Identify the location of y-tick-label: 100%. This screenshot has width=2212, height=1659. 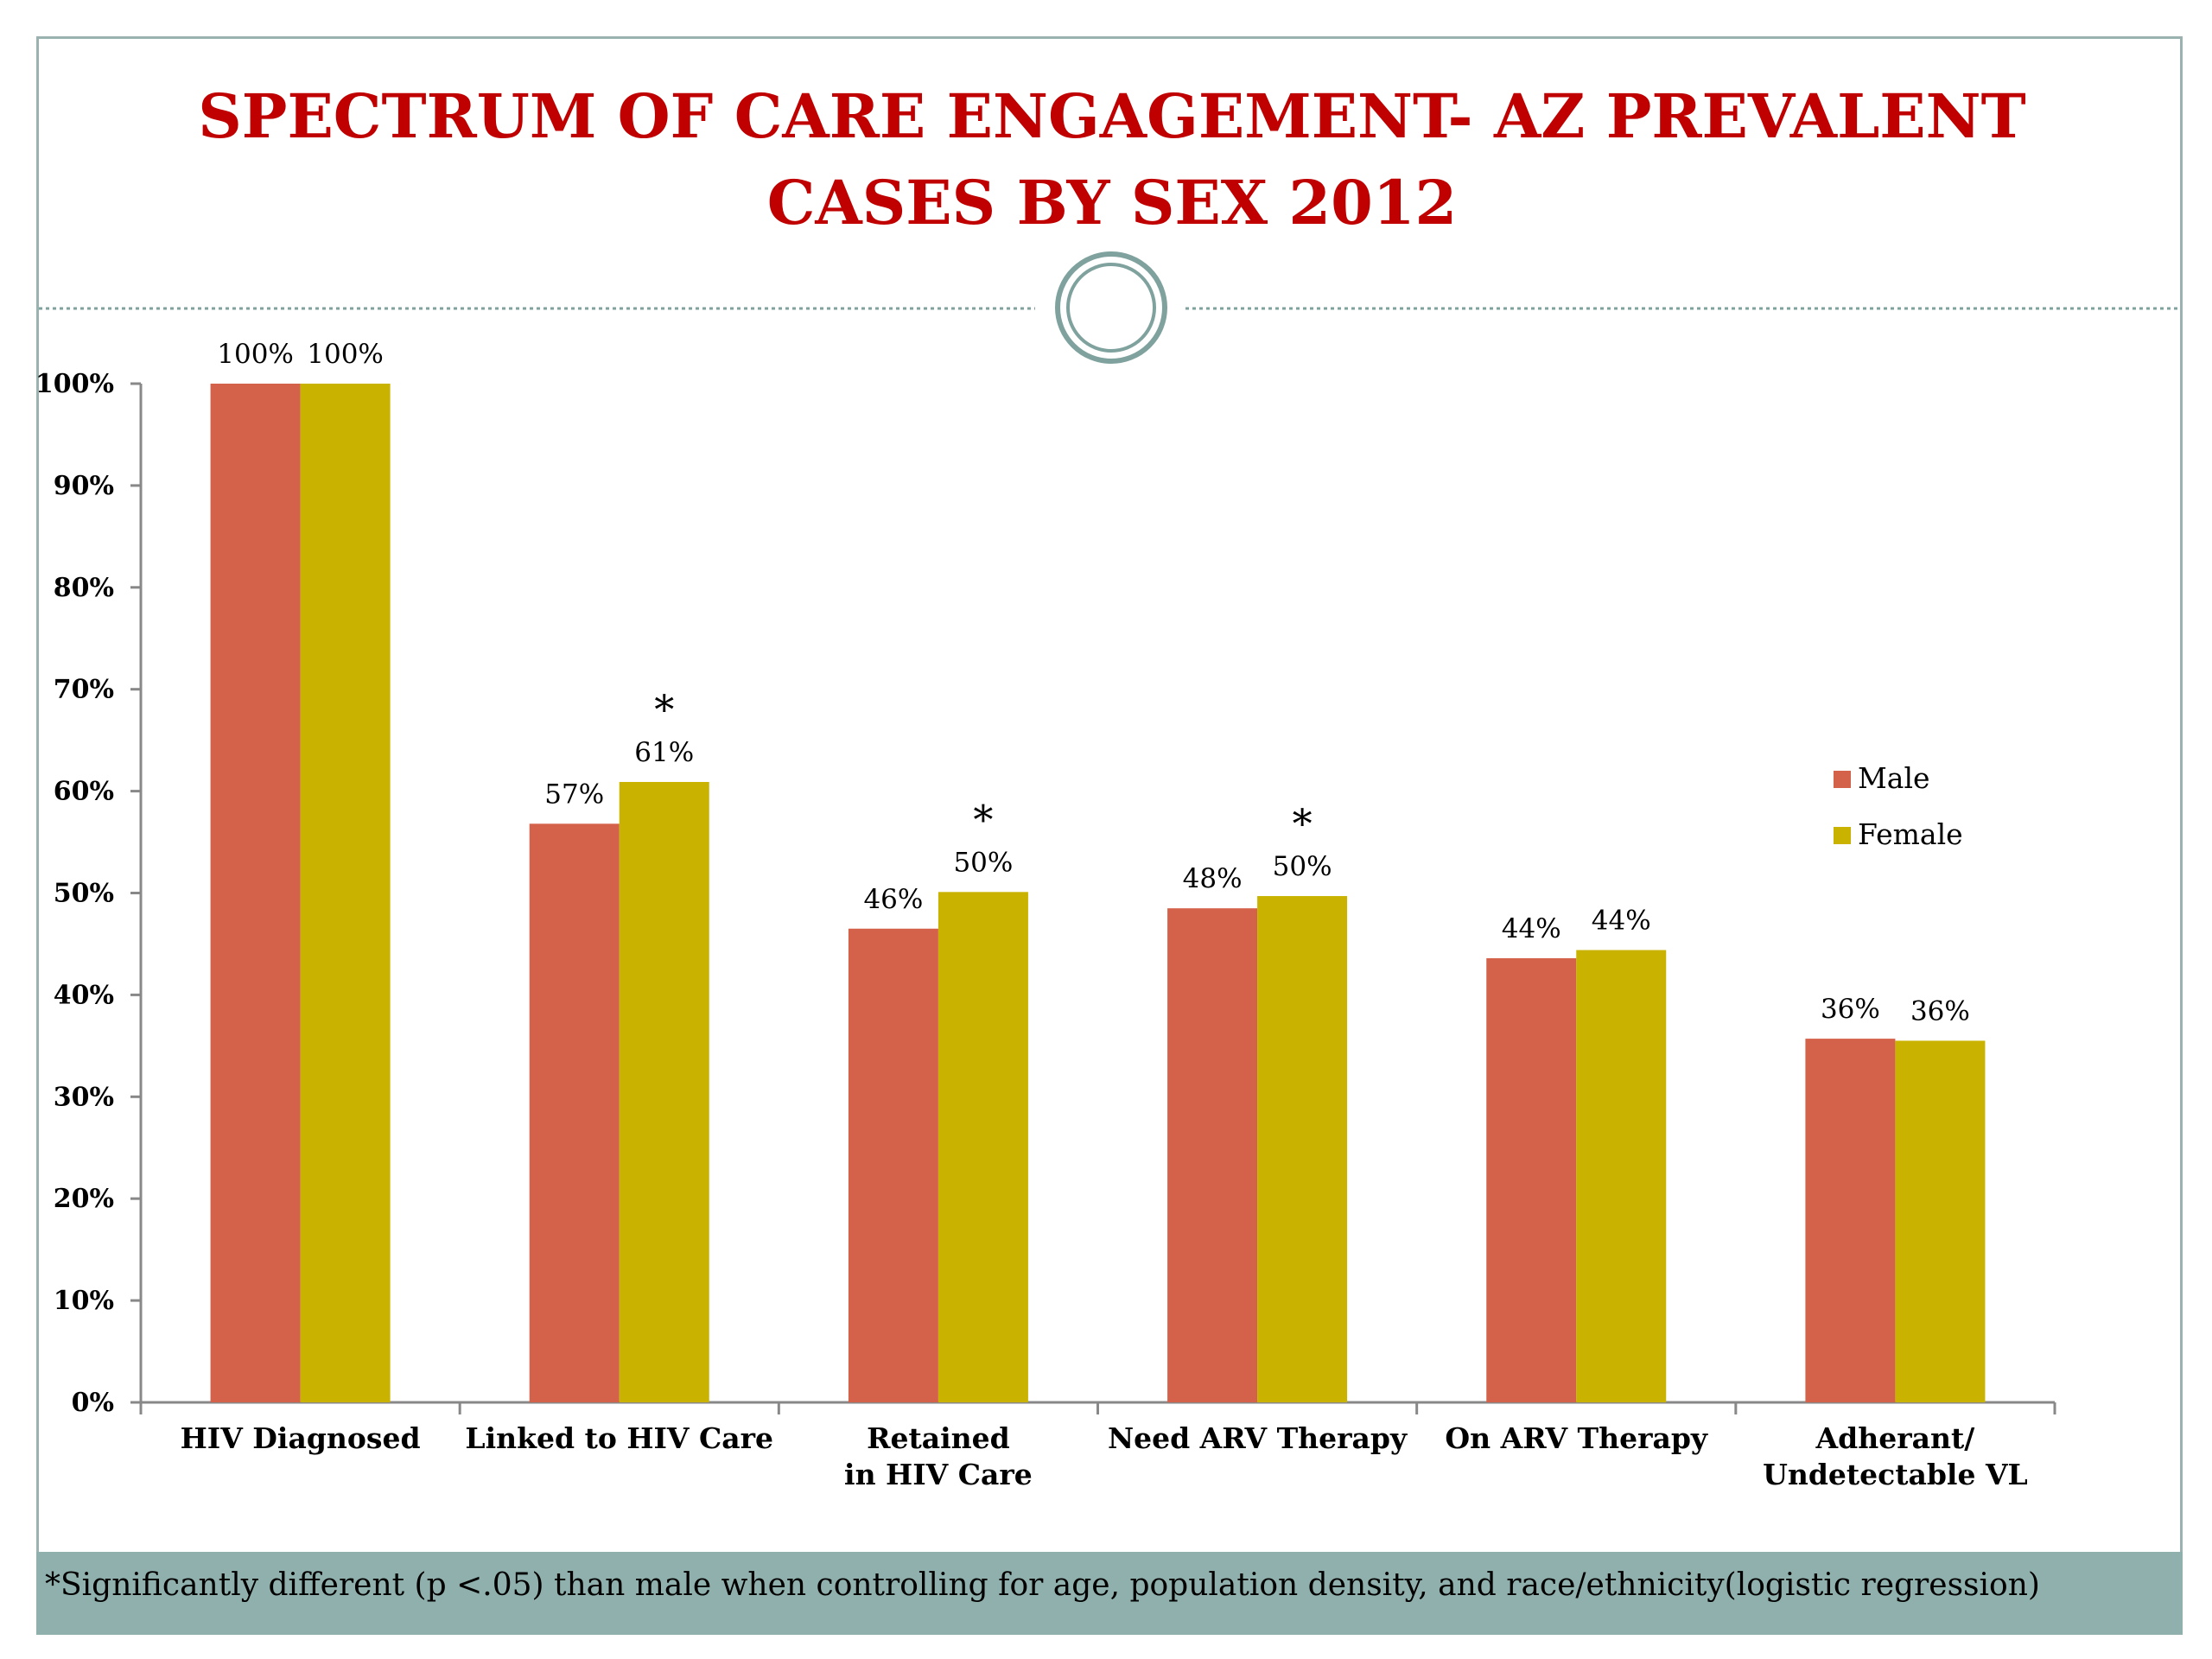
(74, 384).